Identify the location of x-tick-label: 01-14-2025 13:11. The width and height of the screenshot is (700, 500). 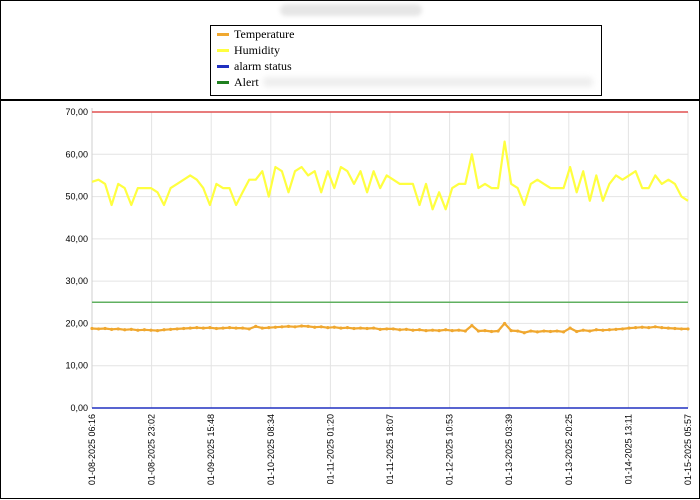
(628, 449).